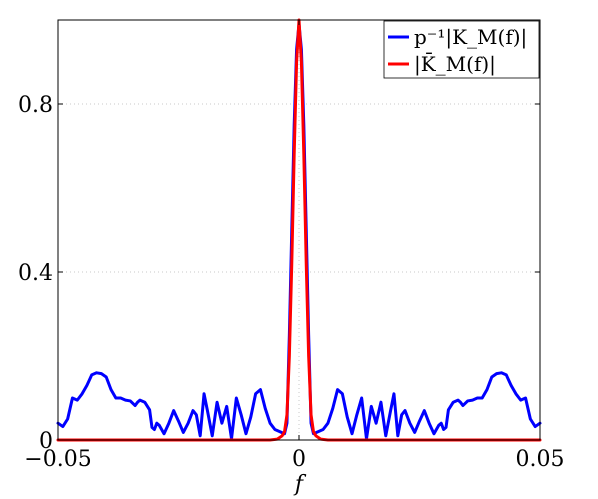 The image size is (598, 499). What do you see at coordinates (35, 273) in the screenshot?
I see `y-tick-label-1: 0.4` at bounding box center [35, 273].